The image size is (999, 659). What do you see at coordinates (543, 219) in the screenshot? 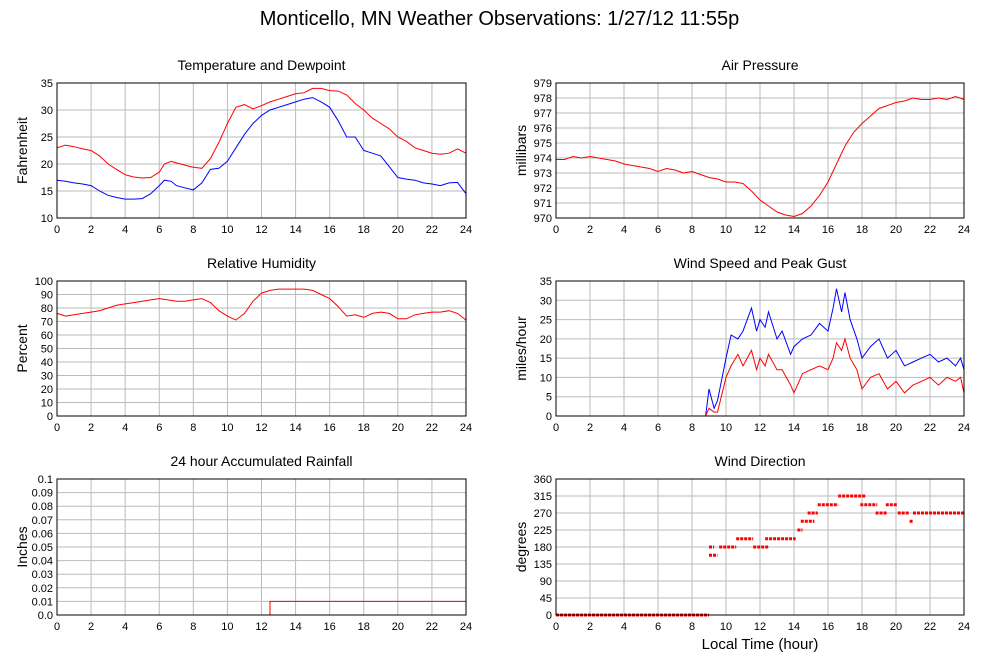
I see `y-tick-label: 970` at bounding box center [543, 219].